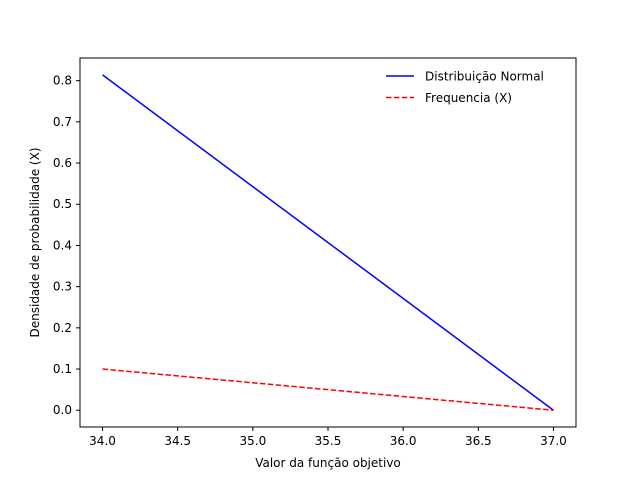  Describe the element at coordinates (62, 163) in the screenshot. I see `y-tick-label: 0.6` at that location.